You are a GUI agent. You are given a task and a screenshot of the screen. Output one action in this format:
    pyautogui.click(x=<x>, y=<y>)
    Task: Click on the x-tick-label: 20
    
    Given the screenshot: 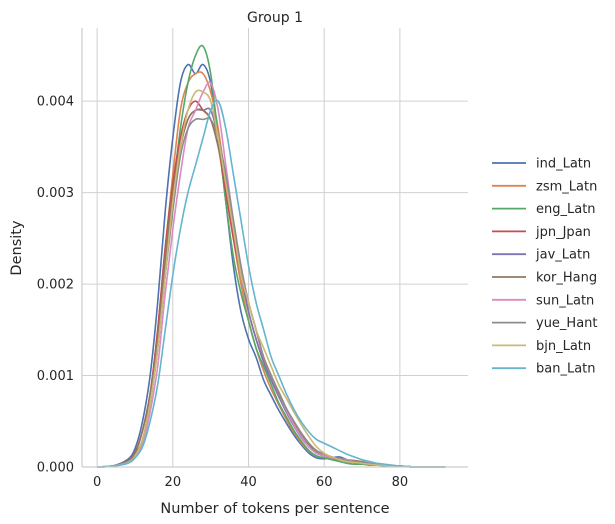 What is the action you would take?
    pyautogui.click(x=173, y=482)
    